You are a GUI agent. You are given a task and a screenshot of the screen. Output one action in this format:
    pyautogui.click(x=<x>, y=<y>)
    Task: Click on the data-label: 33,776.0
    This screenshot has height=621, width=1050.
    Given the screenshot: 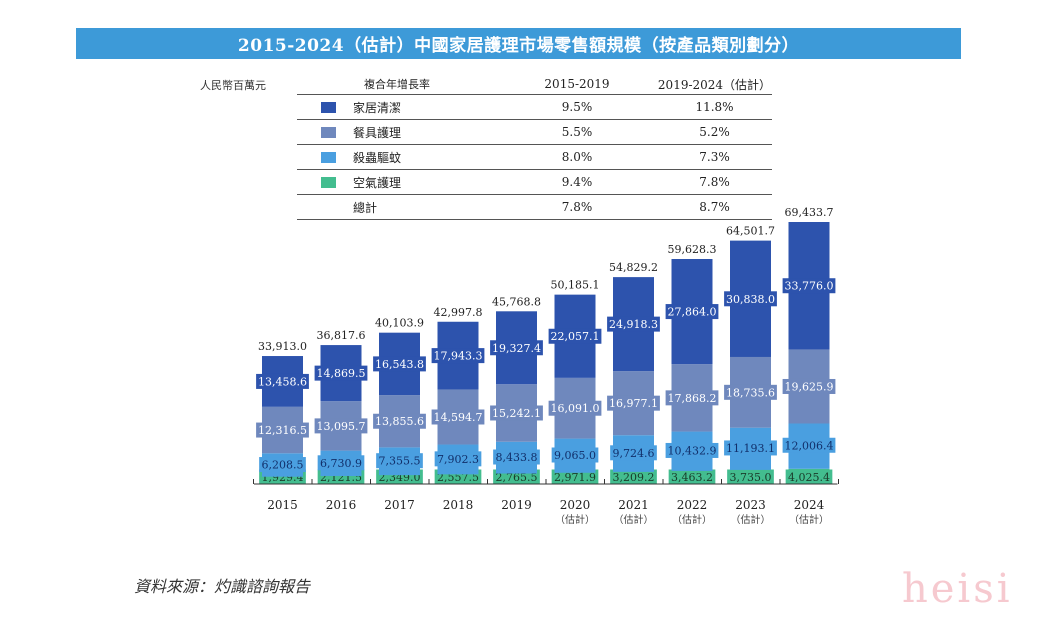 What is the action you would take?
    pyautogui.click(x=809, y=286)
    